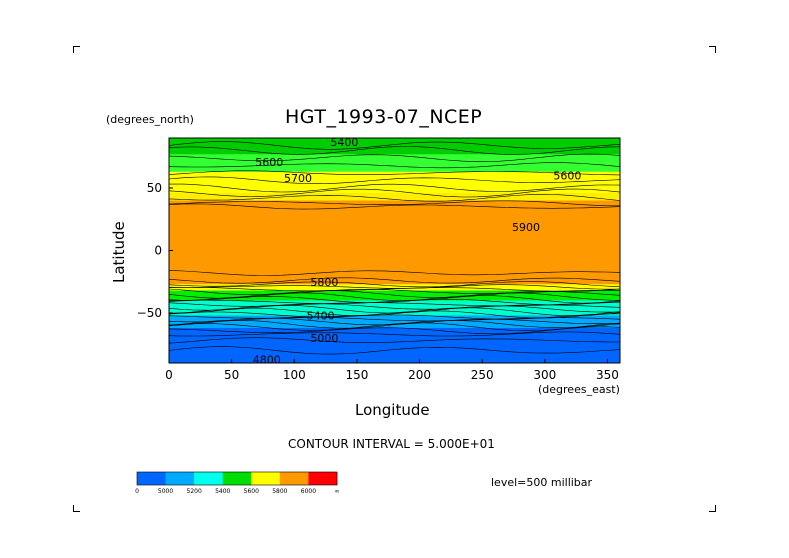 The height and width of the screenshot is (558, 789). Describe the element at coordinates (384, 117) in the screenshot. I see `chart-title: HGT_1993-07_NCEP` at that location.